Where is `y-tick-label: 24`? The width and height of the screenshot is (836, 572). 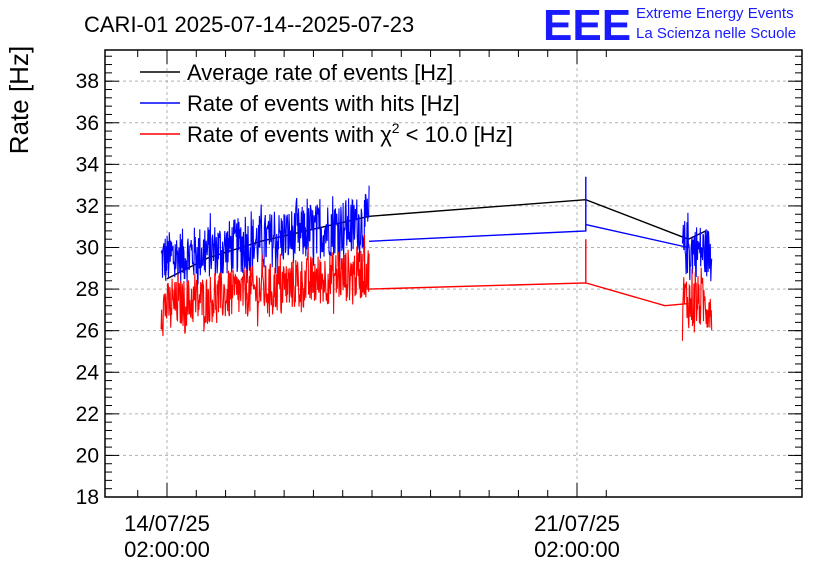 y-tick-label: 24 is located at coordinates (88, 372).